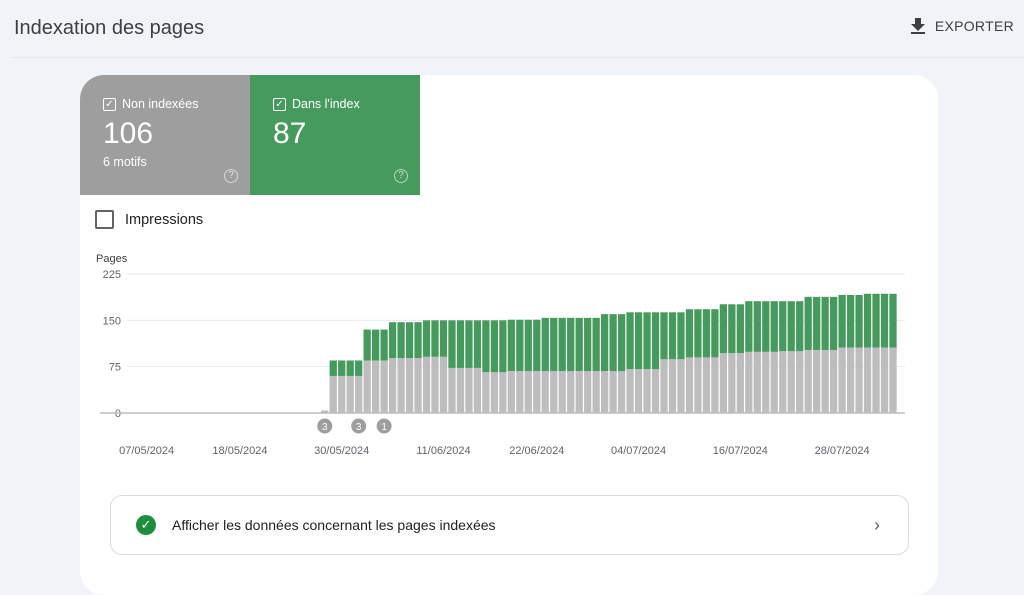 This screenshot has width=1024, height=595. Describe the element at coordinates (443, 451) in the screenshot. I see `x-tick-label: 11/06/2024` at that location.